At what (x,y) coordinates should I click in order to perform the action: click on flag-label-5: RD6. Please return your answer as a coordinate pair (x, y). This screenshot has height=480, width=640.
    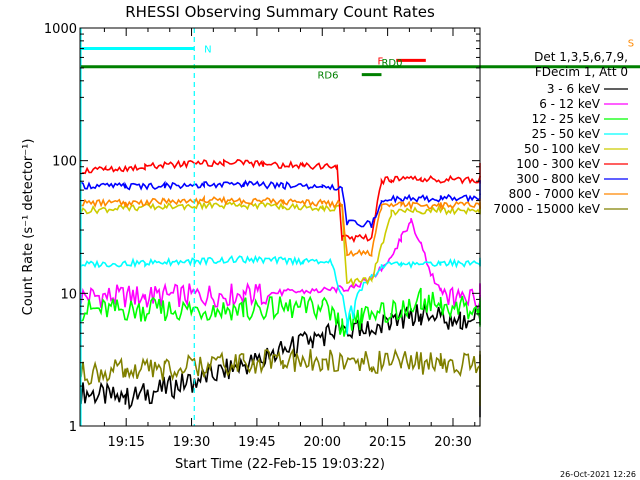
    Looking at the image, I should click on (327, 76).